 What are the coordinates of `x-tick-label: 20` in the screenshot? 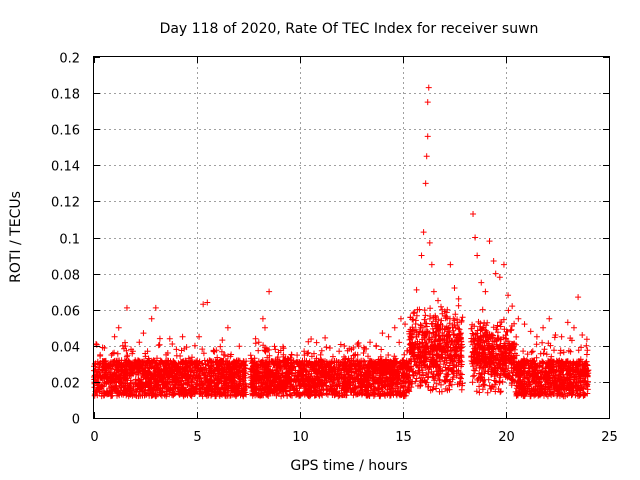 It's located at (506, 437).